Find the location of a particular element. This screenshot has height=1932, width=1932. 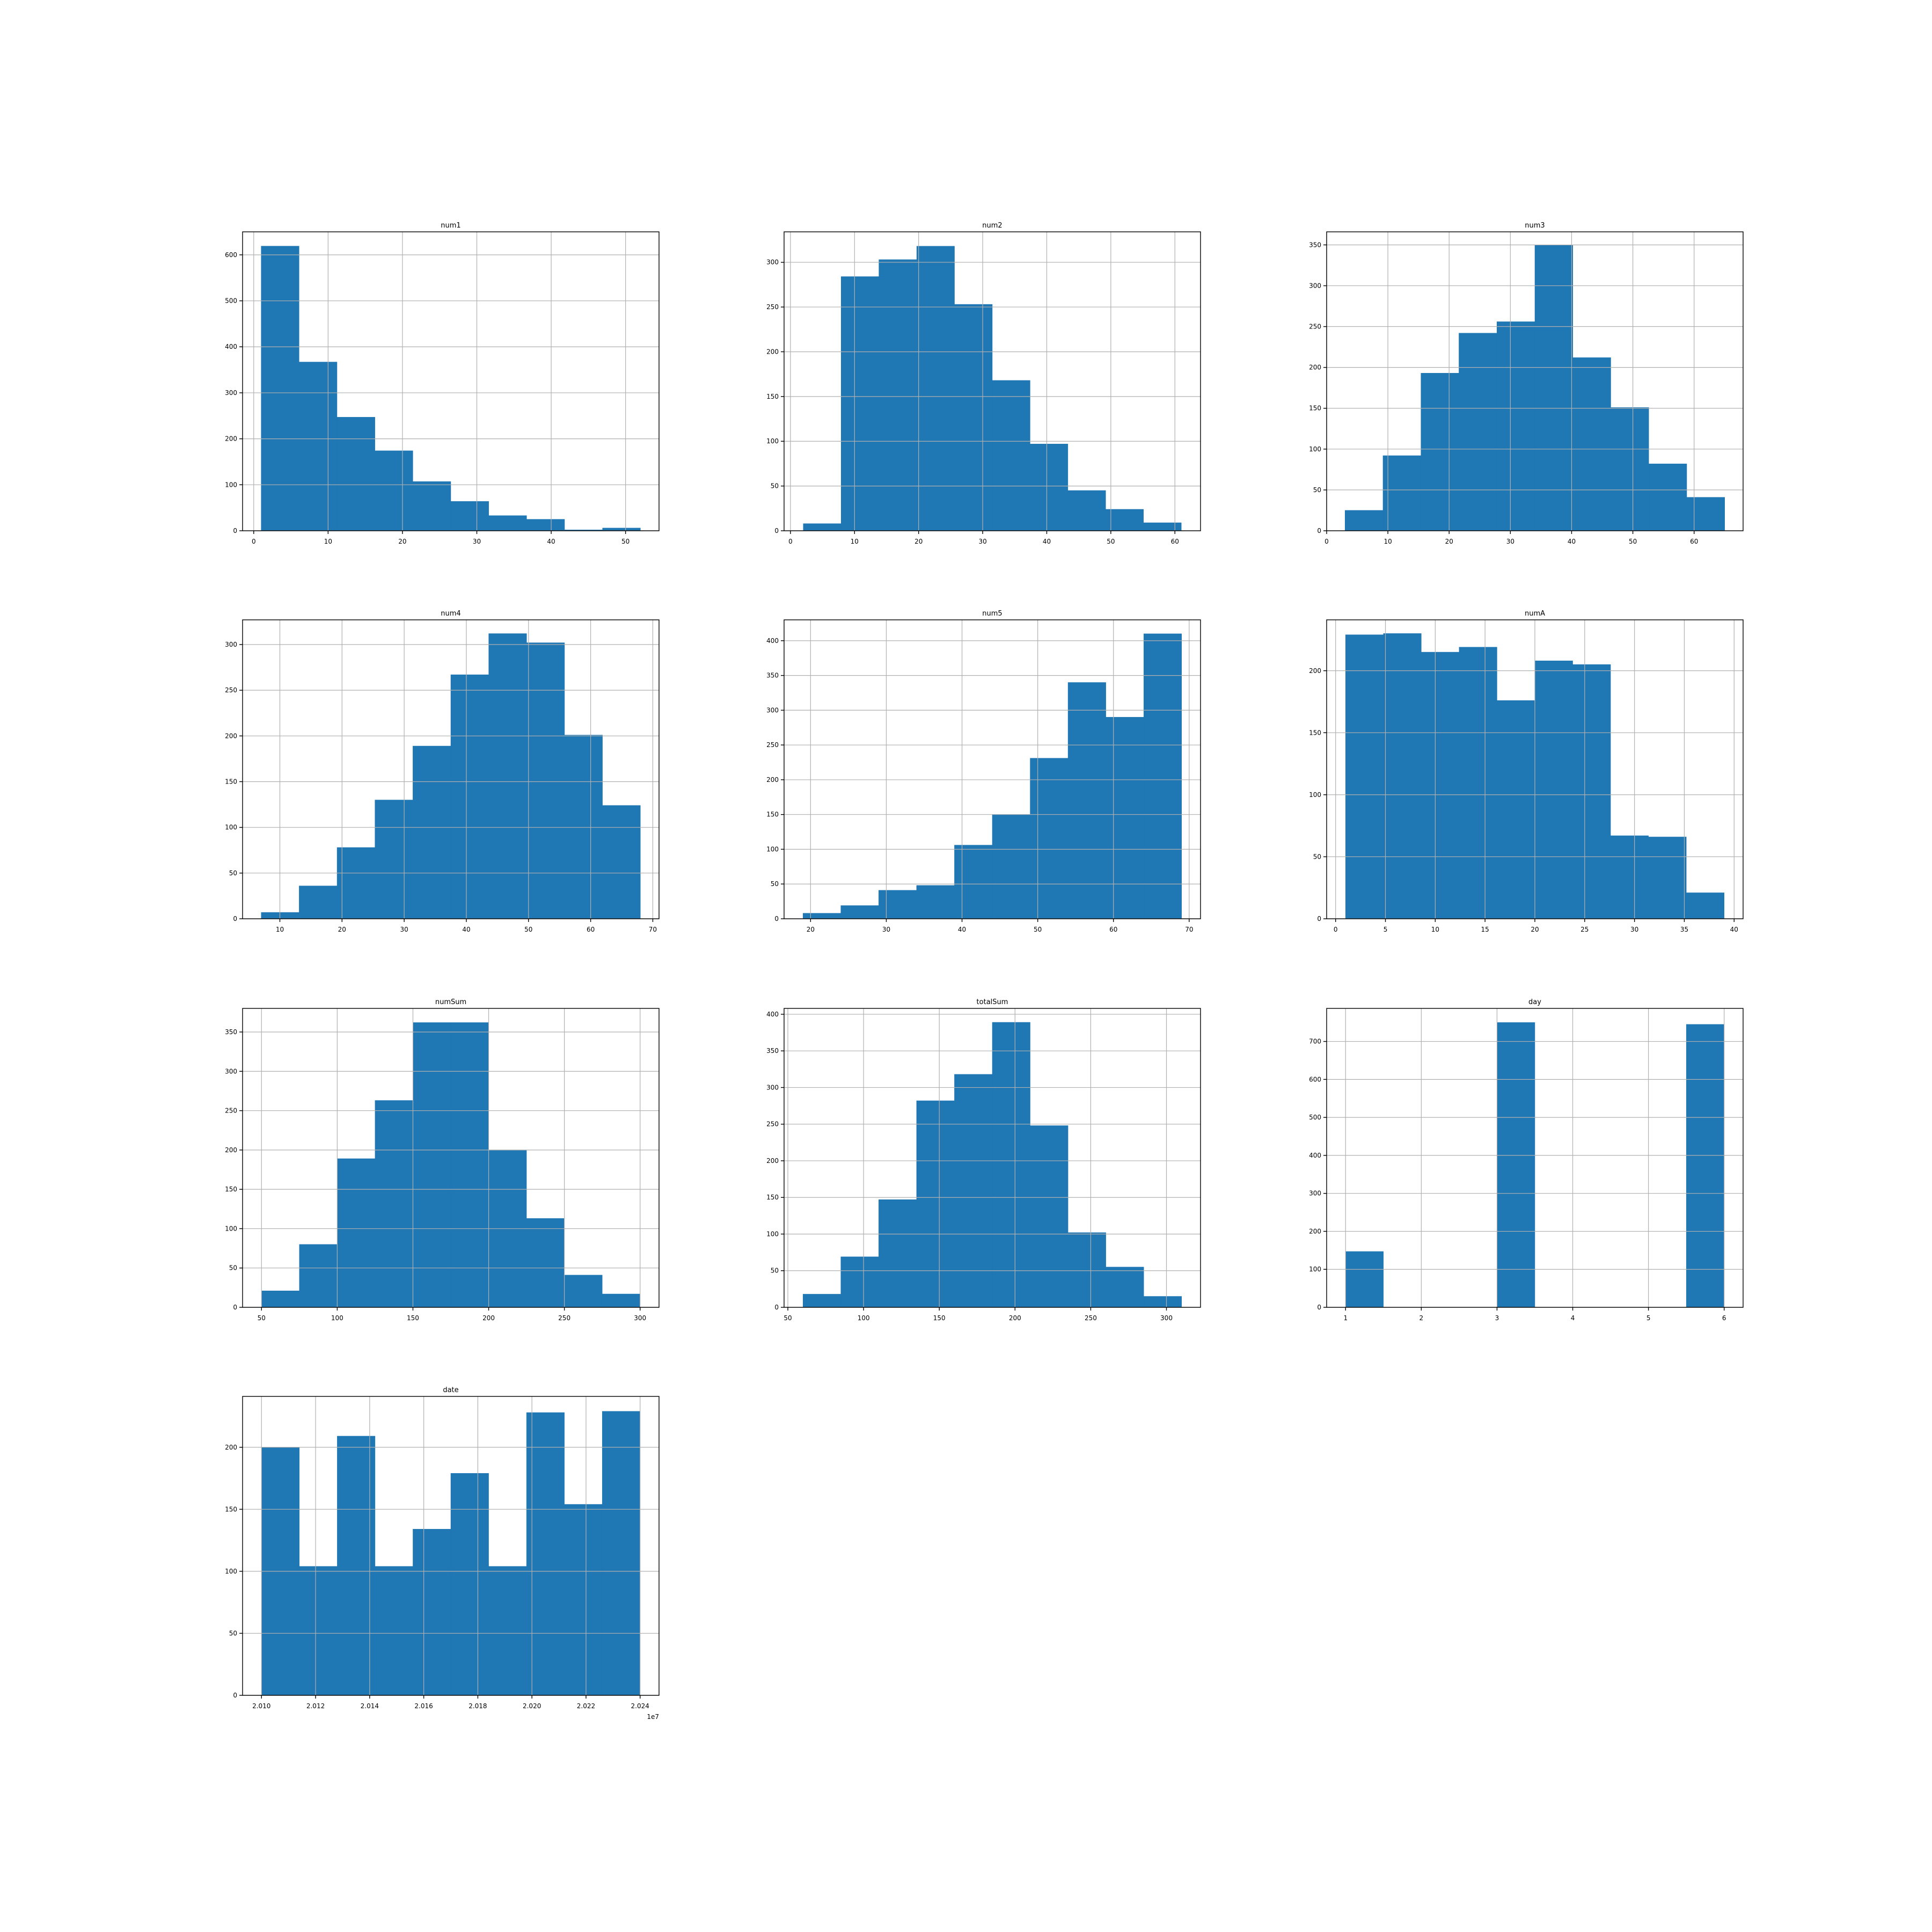

x-tick-label: 300 is located at coordinates (640, 1318).